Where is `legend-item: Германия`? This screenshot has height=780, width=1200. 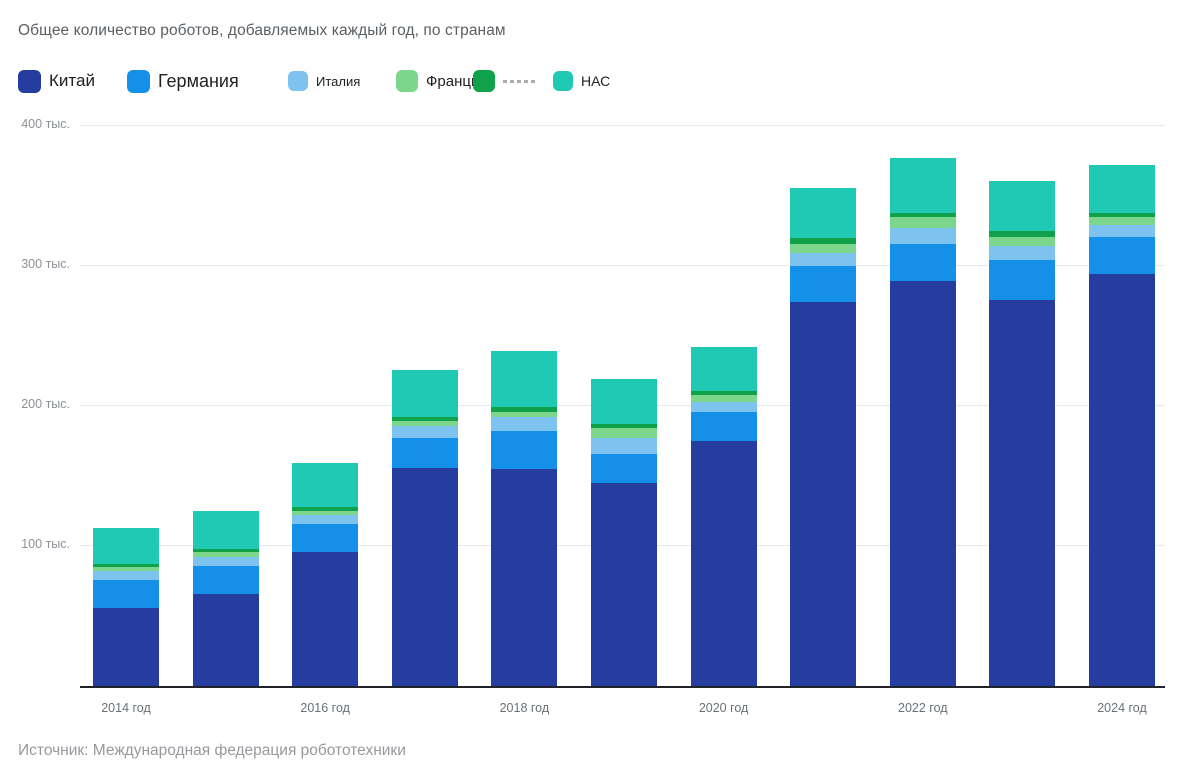 legend-item: Германия is located at coordinates (183, 81).